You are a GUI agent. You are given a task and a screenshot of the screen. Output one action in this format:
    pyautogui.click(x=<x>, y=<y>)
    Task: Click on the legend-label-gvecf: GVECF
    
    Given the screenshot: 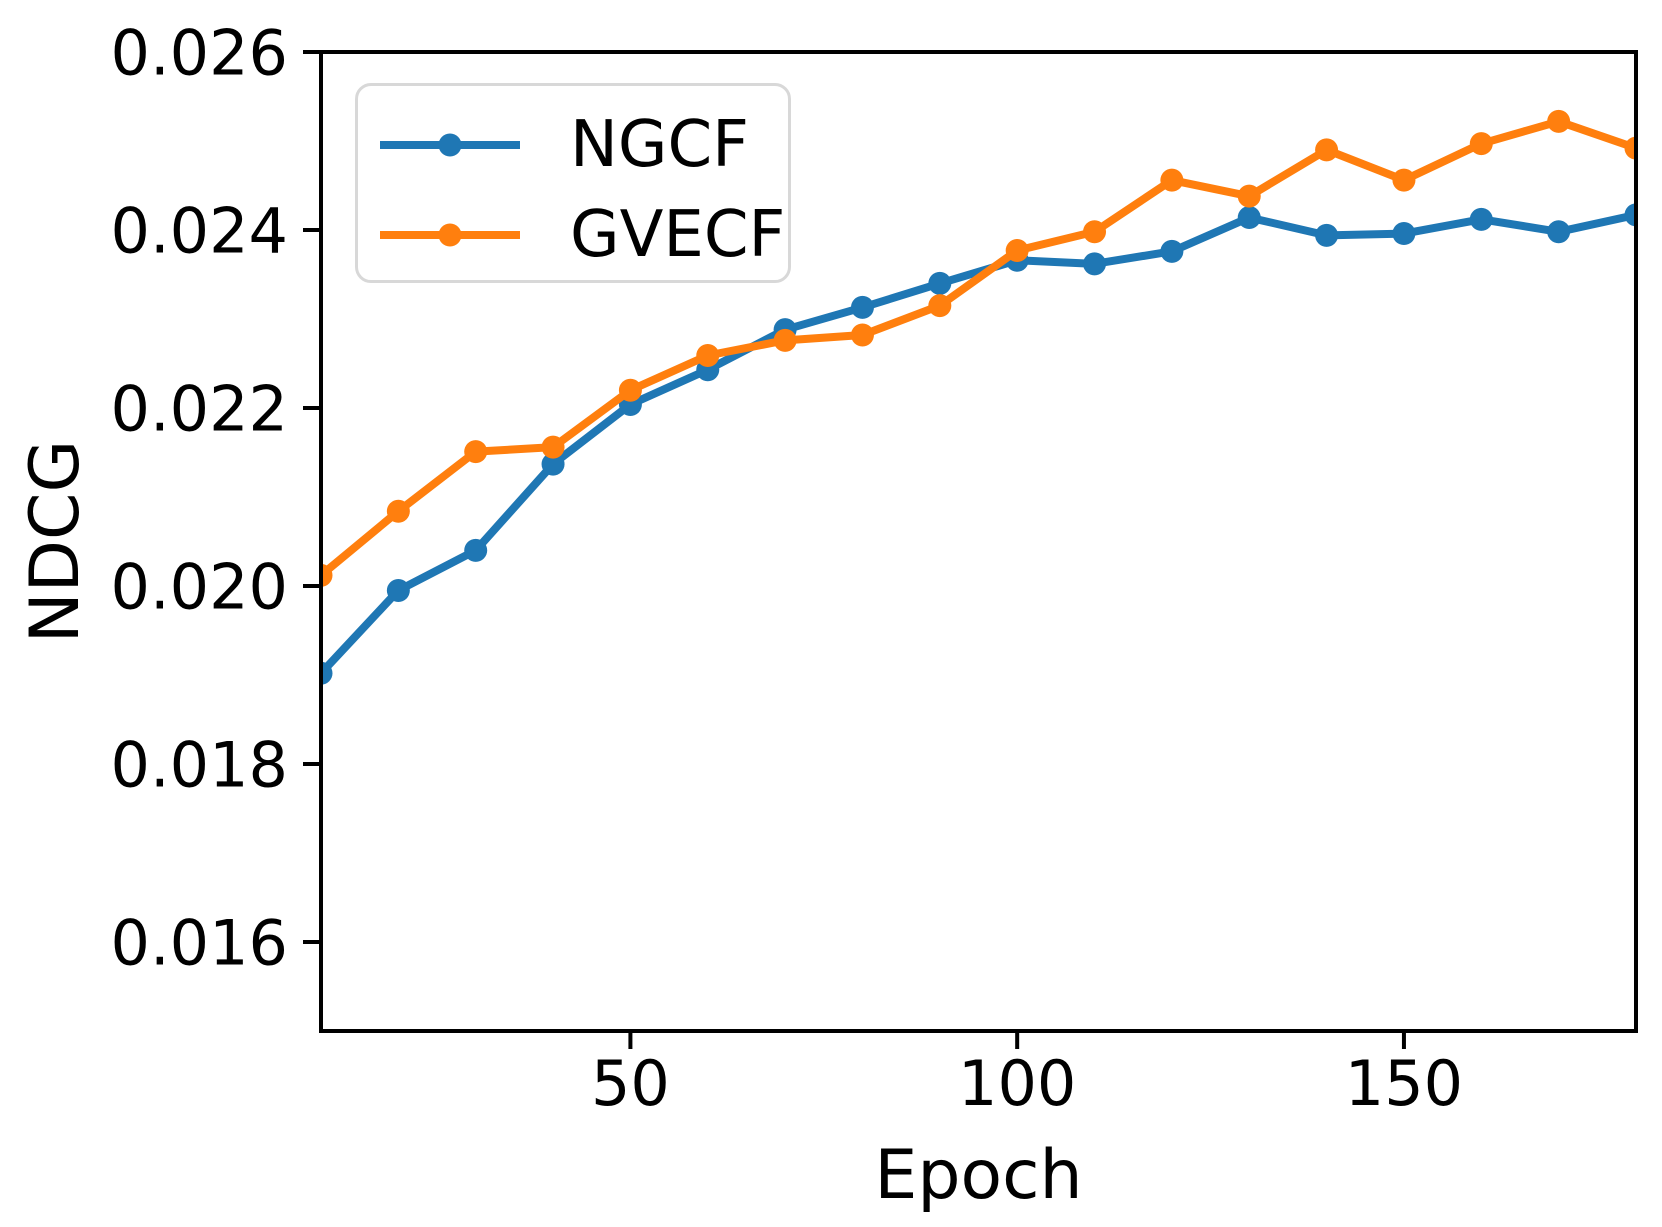 What is the action you would take?
    pyautogui.click(x=678, y=235)
    